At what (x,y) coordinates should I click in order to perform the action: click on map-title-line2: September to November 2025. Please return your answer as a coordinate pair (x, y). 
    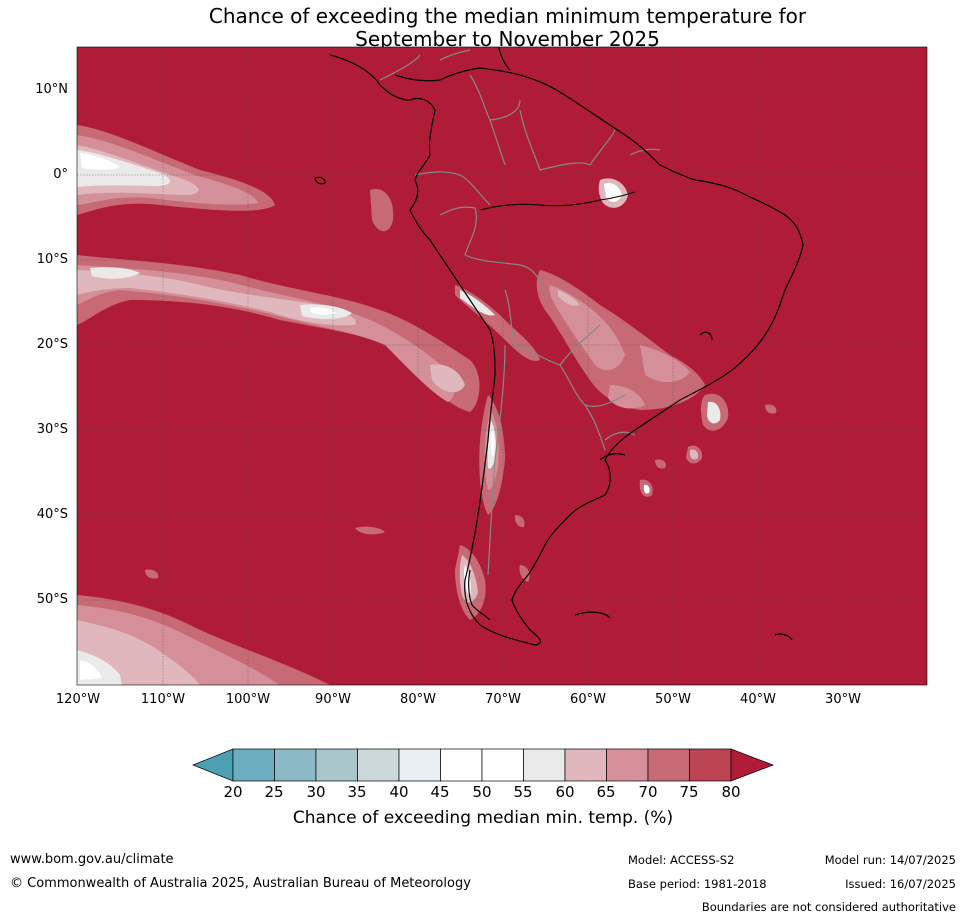
    Looking at the image, I should click on (507, 39).